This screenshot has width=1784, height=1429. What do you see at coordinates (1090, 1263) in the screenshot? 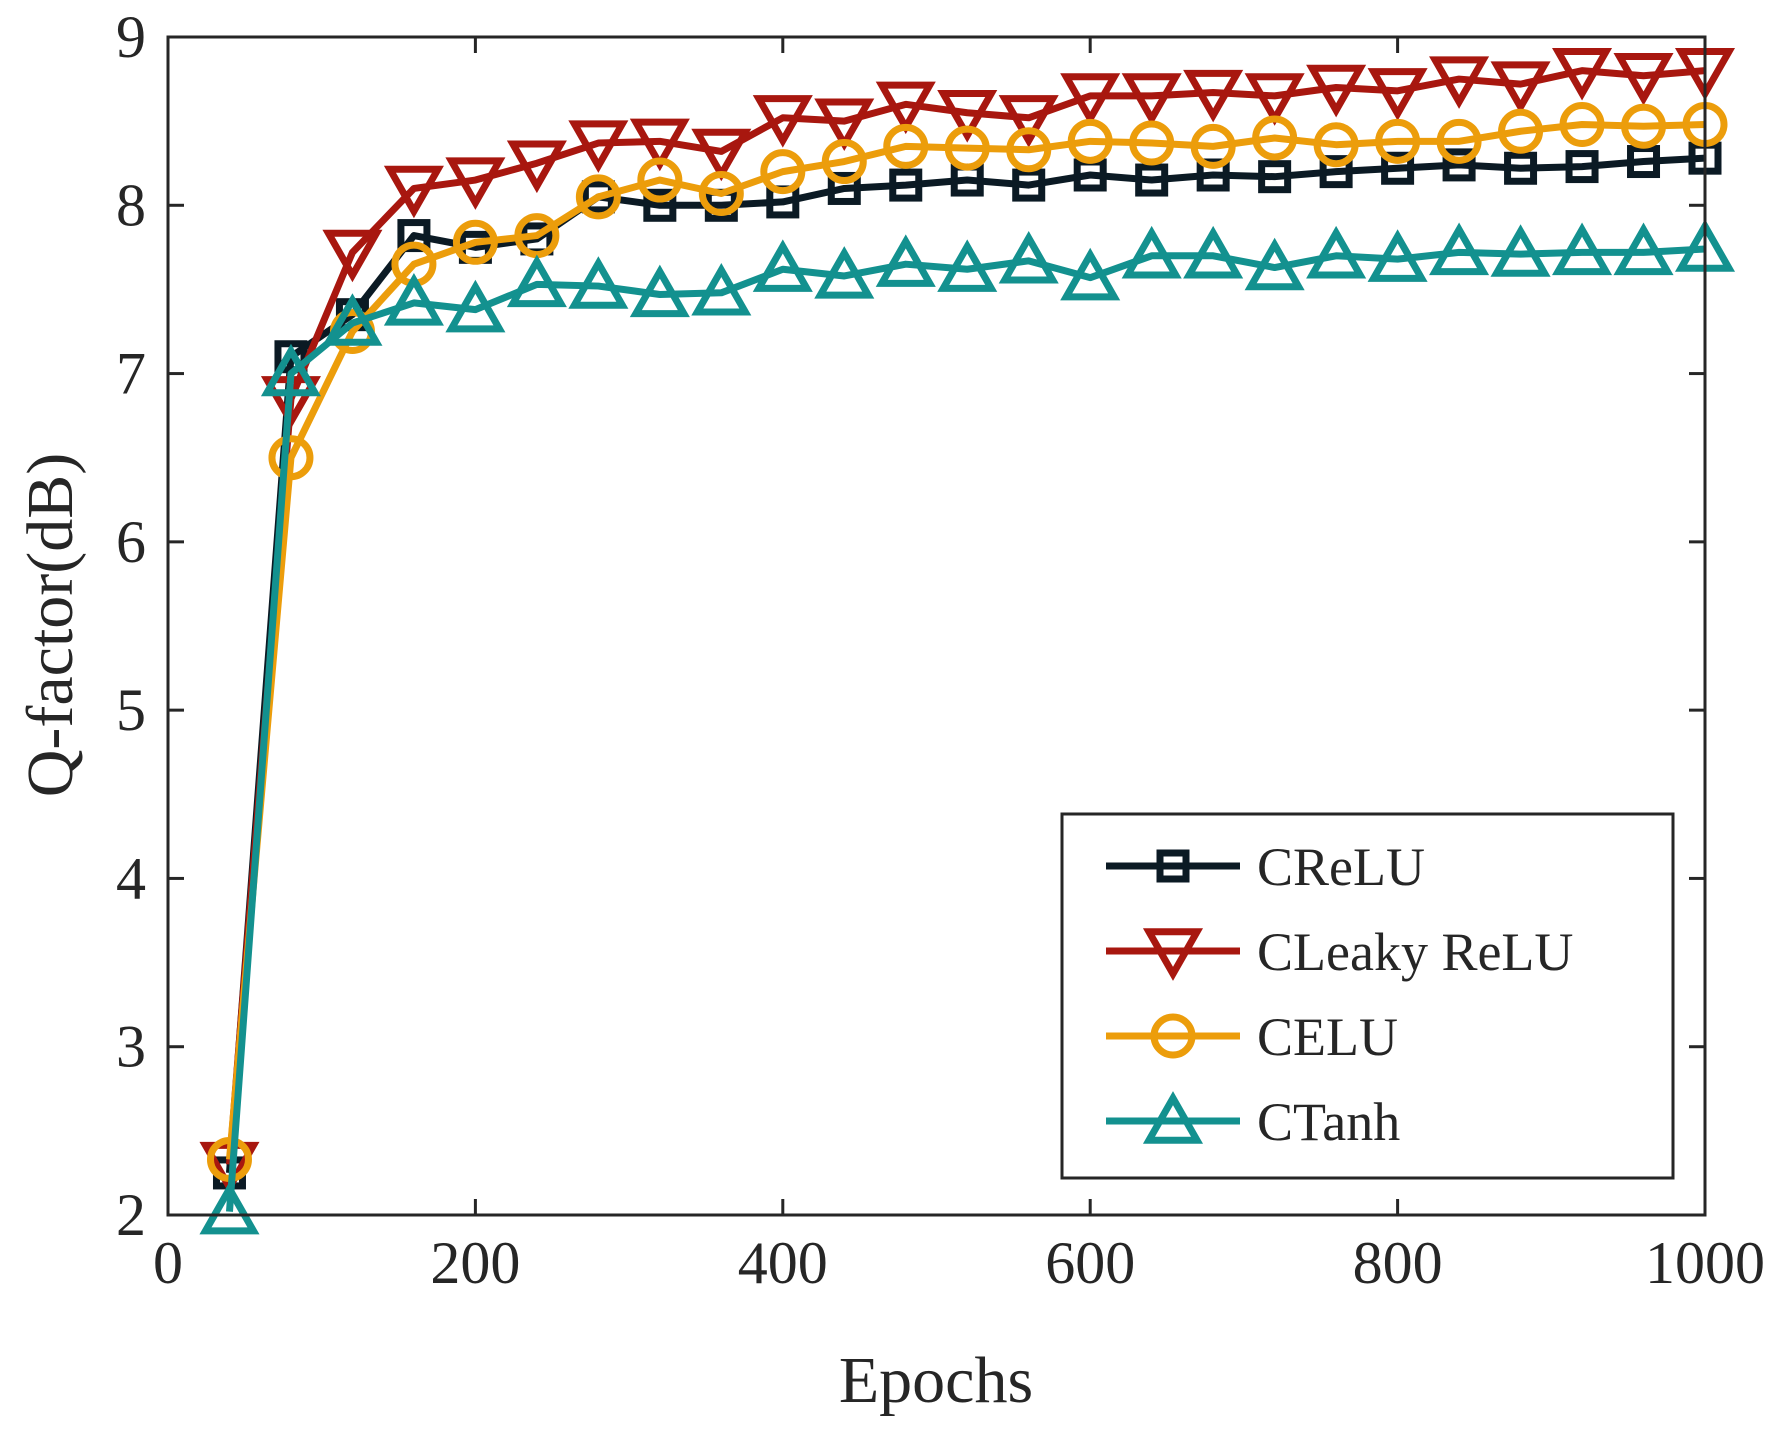
I see `x-tick-label: 600` at bounding box center [1090, 1263].